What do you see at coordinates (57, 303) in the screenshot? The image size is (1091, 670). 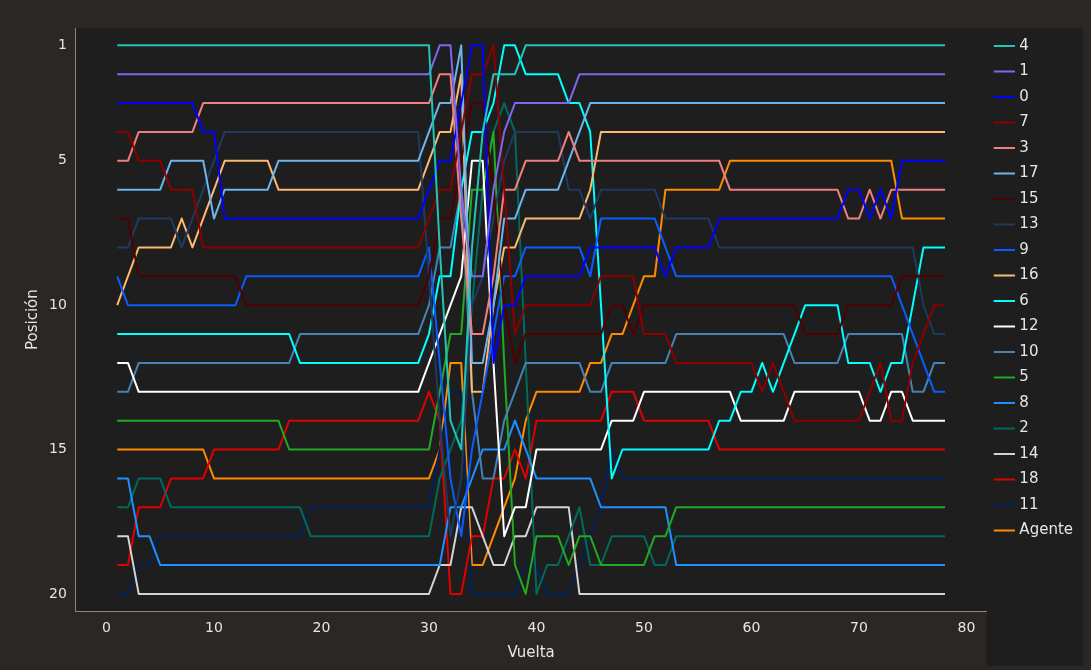 I see `y-tick-label: 10` at bounding box center [57, 303].